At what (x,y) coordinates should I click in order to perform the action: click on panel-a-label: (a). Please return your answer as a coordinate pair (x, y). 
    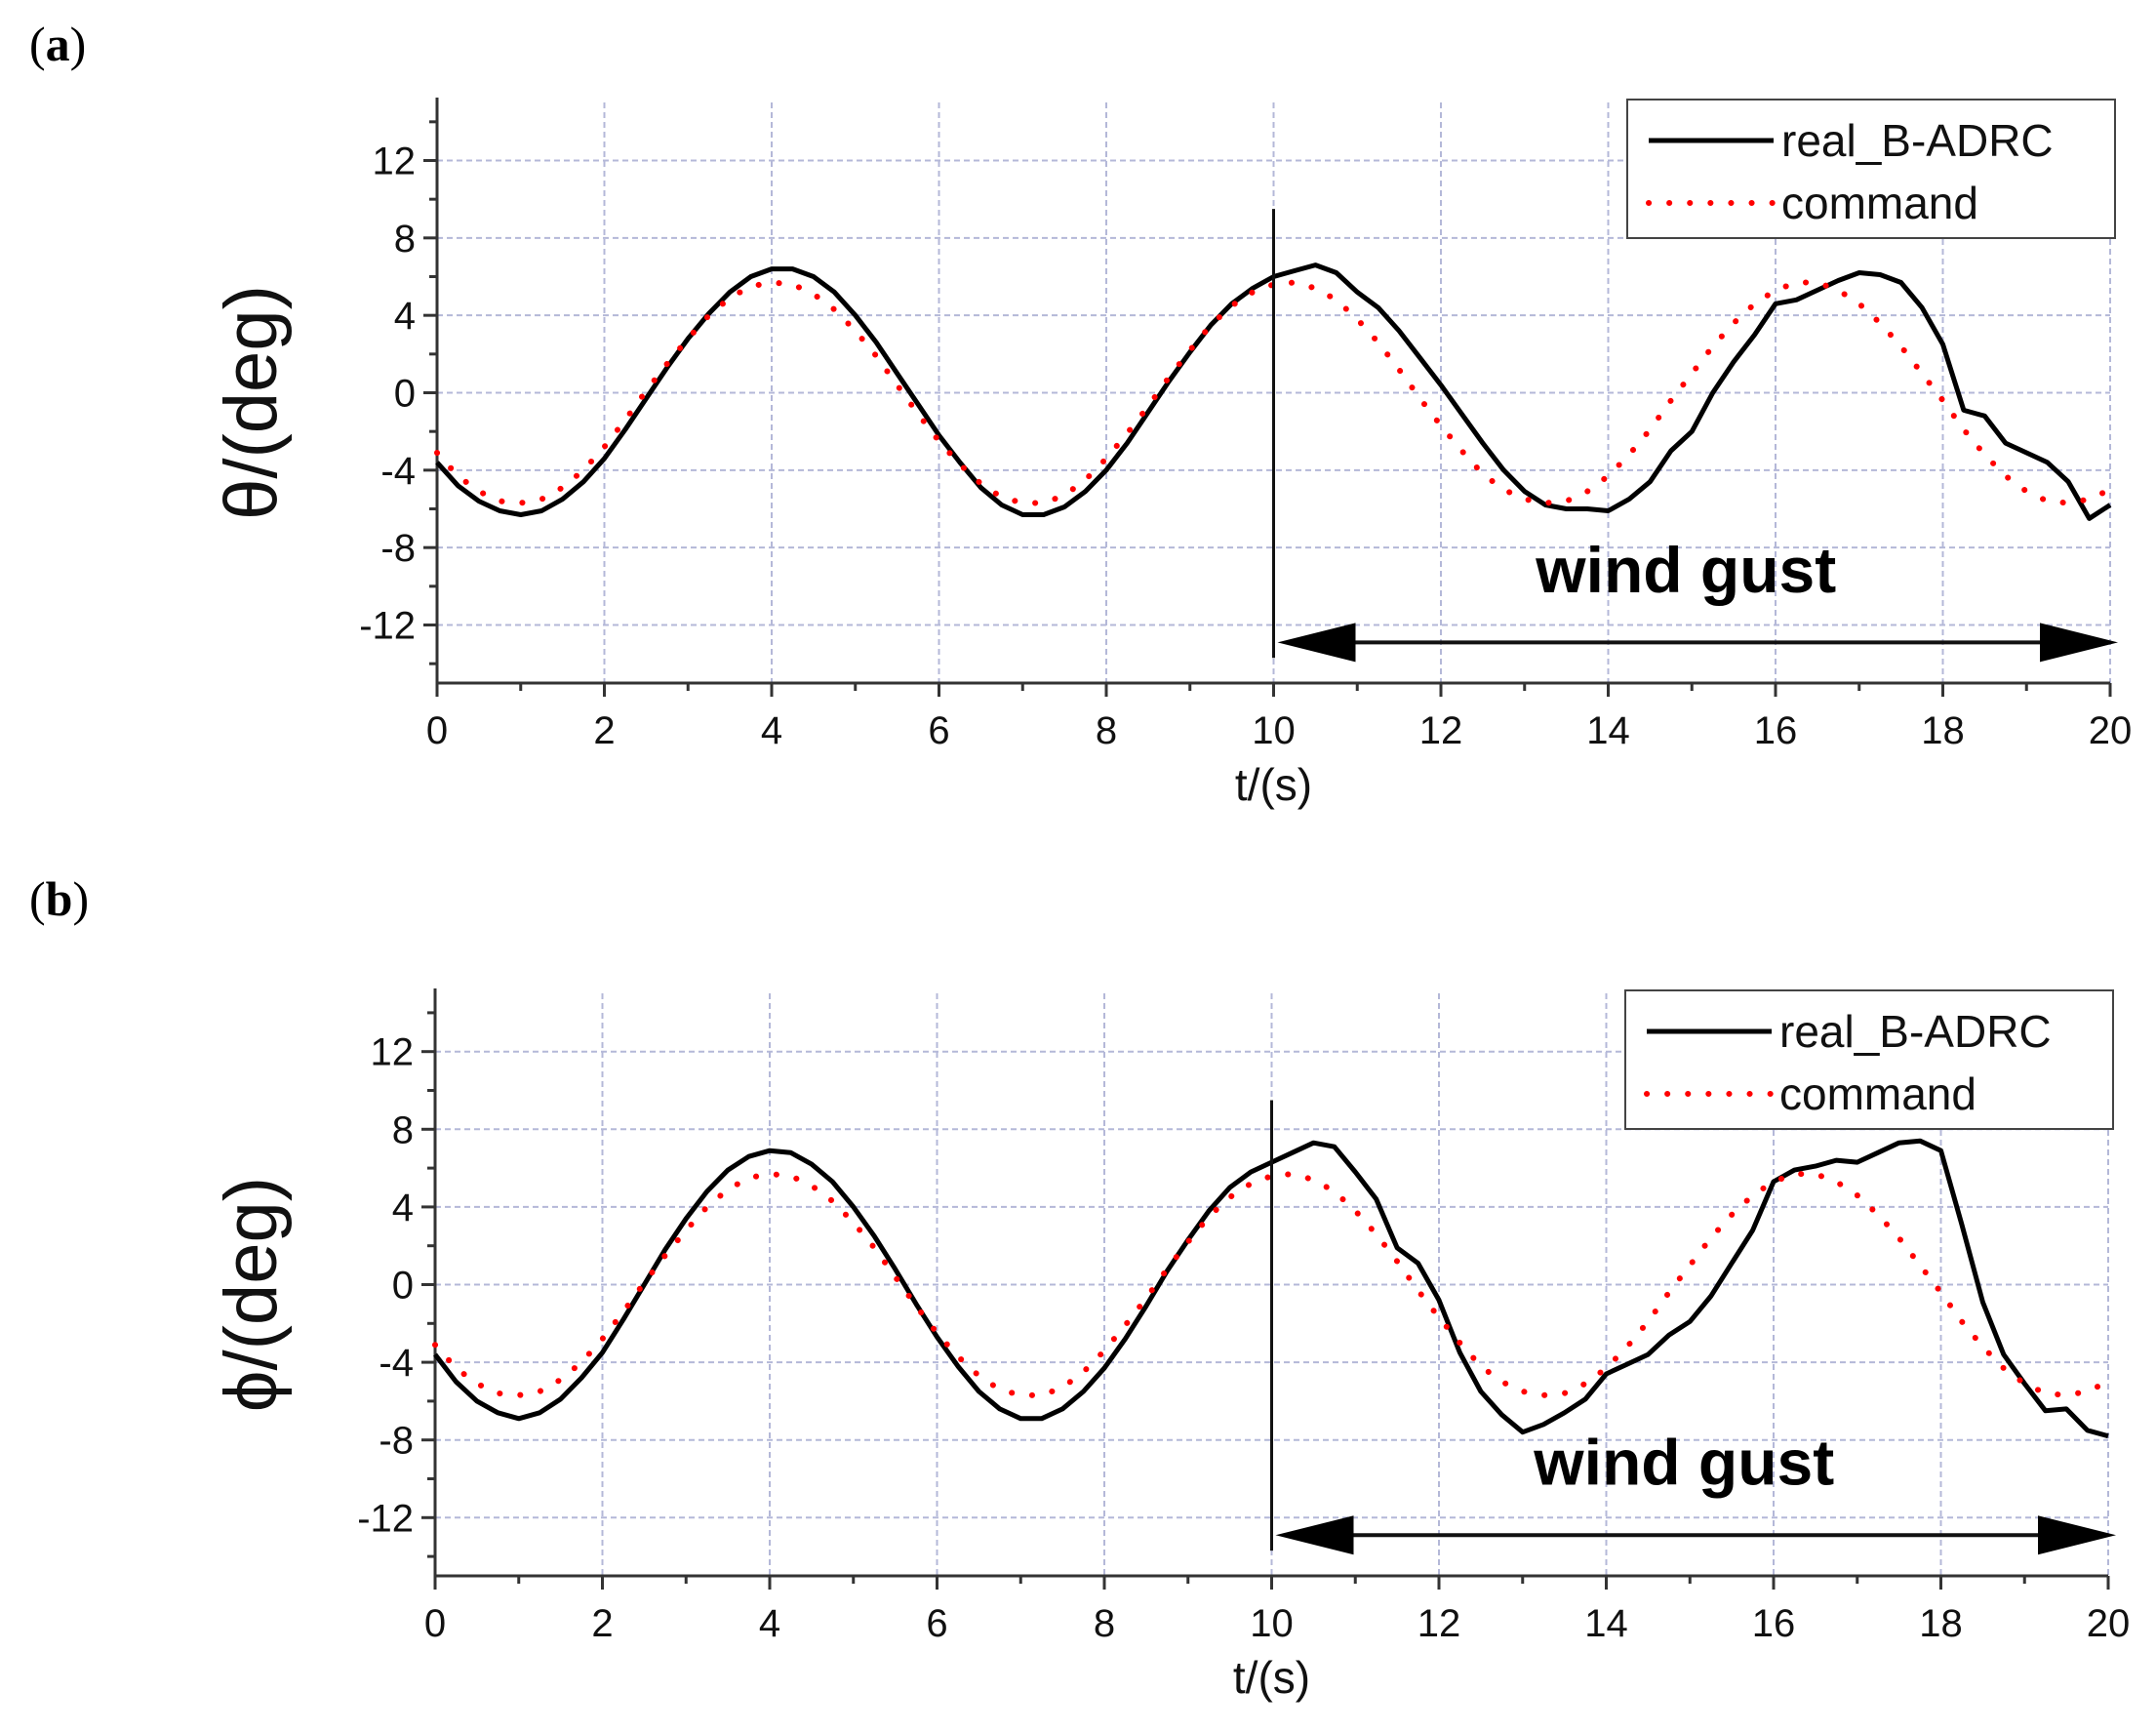
    Looking at the image, I should click on (57, 44).